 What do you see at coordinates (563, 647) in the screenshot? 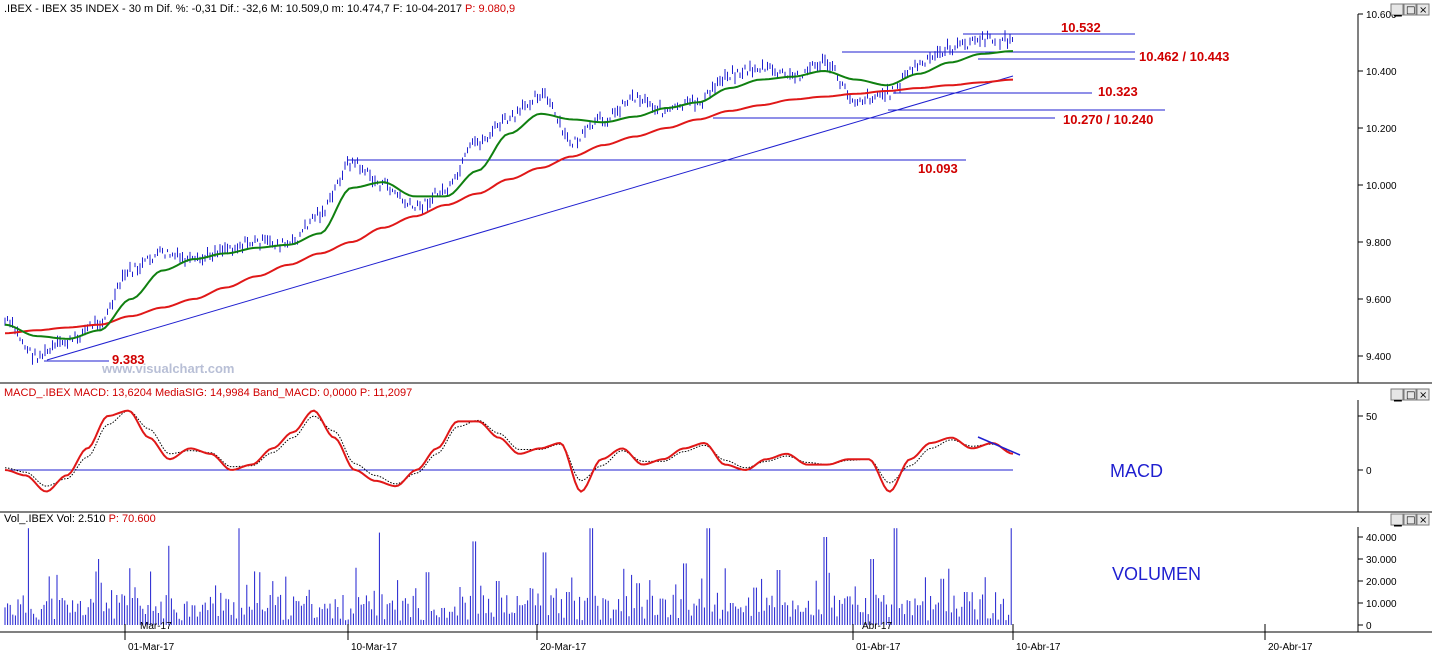
I see `x-tick-label: 20-Mar-17` at bounding box center [563, 647].